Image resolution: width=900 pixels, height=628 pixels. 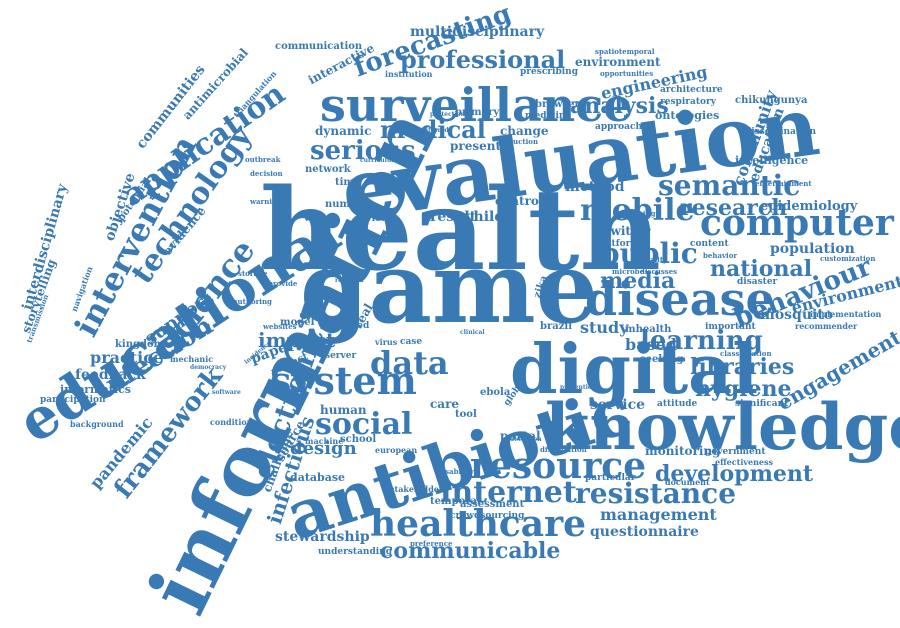 I want to click on word-research: research, so click(x=734, y=208).